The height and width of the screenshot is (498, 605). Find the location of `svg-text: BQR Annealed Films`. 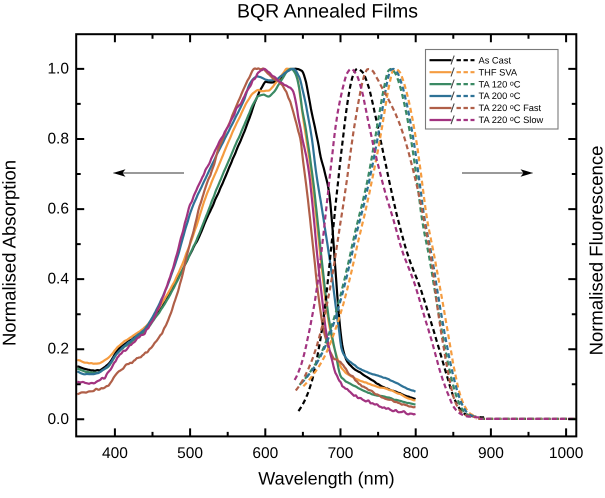

svg-text: BQR Annealed Films is located at coordinates (327, 11).